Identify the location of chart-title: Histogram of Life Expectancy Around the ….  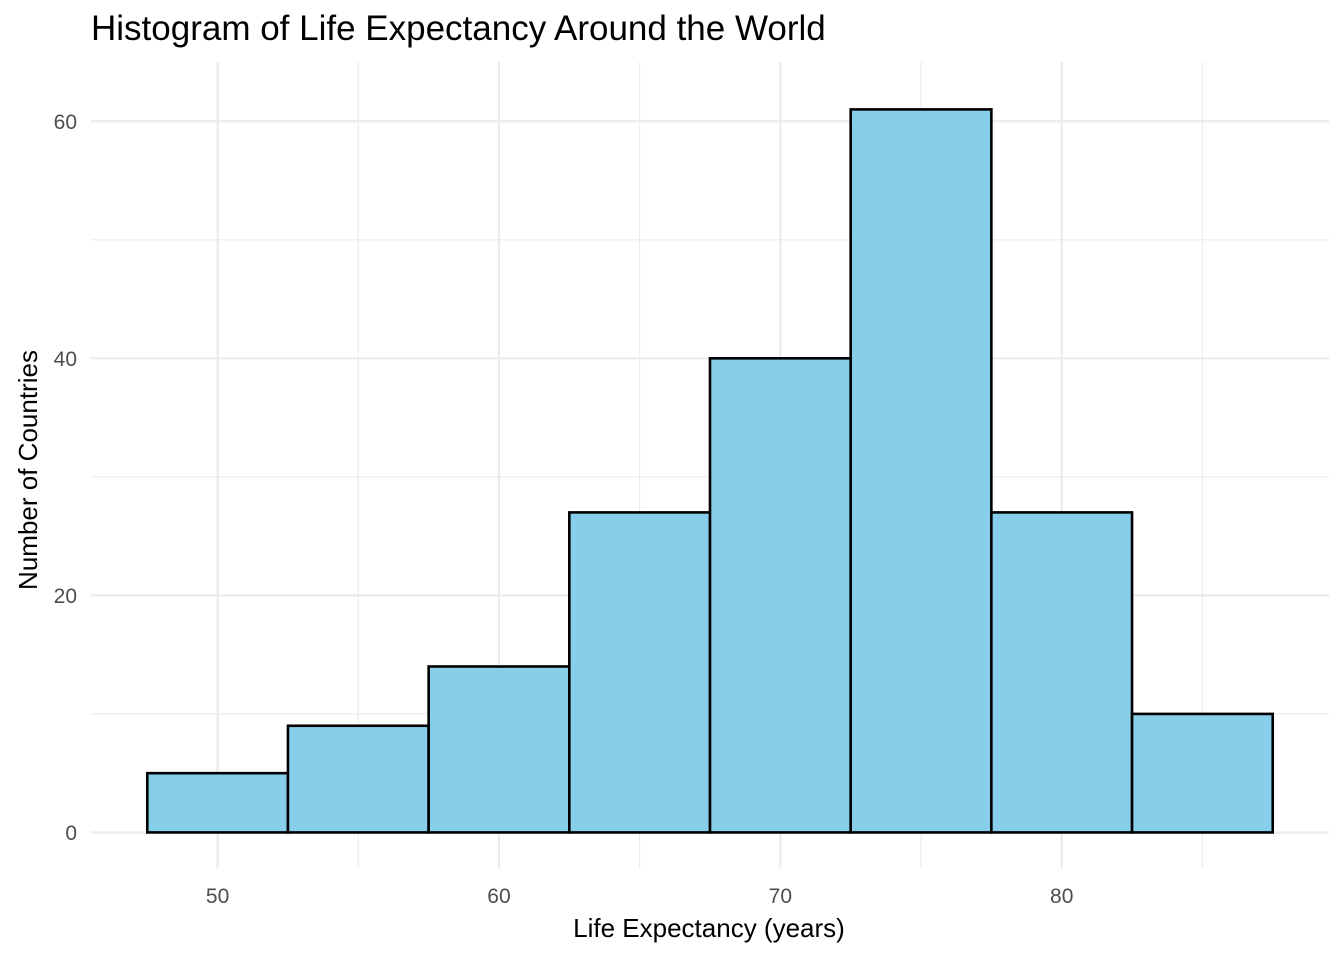
(458, 28).